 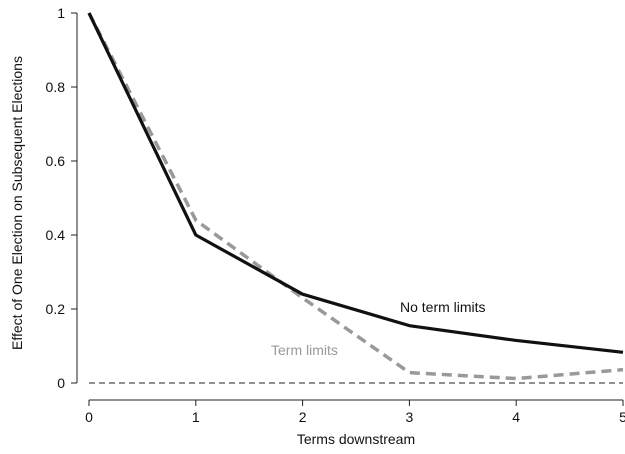 I want to click on y-tick-label: 1, so click(x=61, y=13).